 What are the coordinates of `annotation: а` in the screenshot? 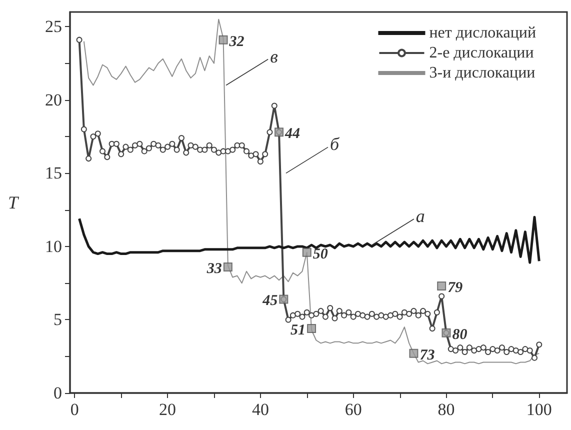 It's located at (420, 216).